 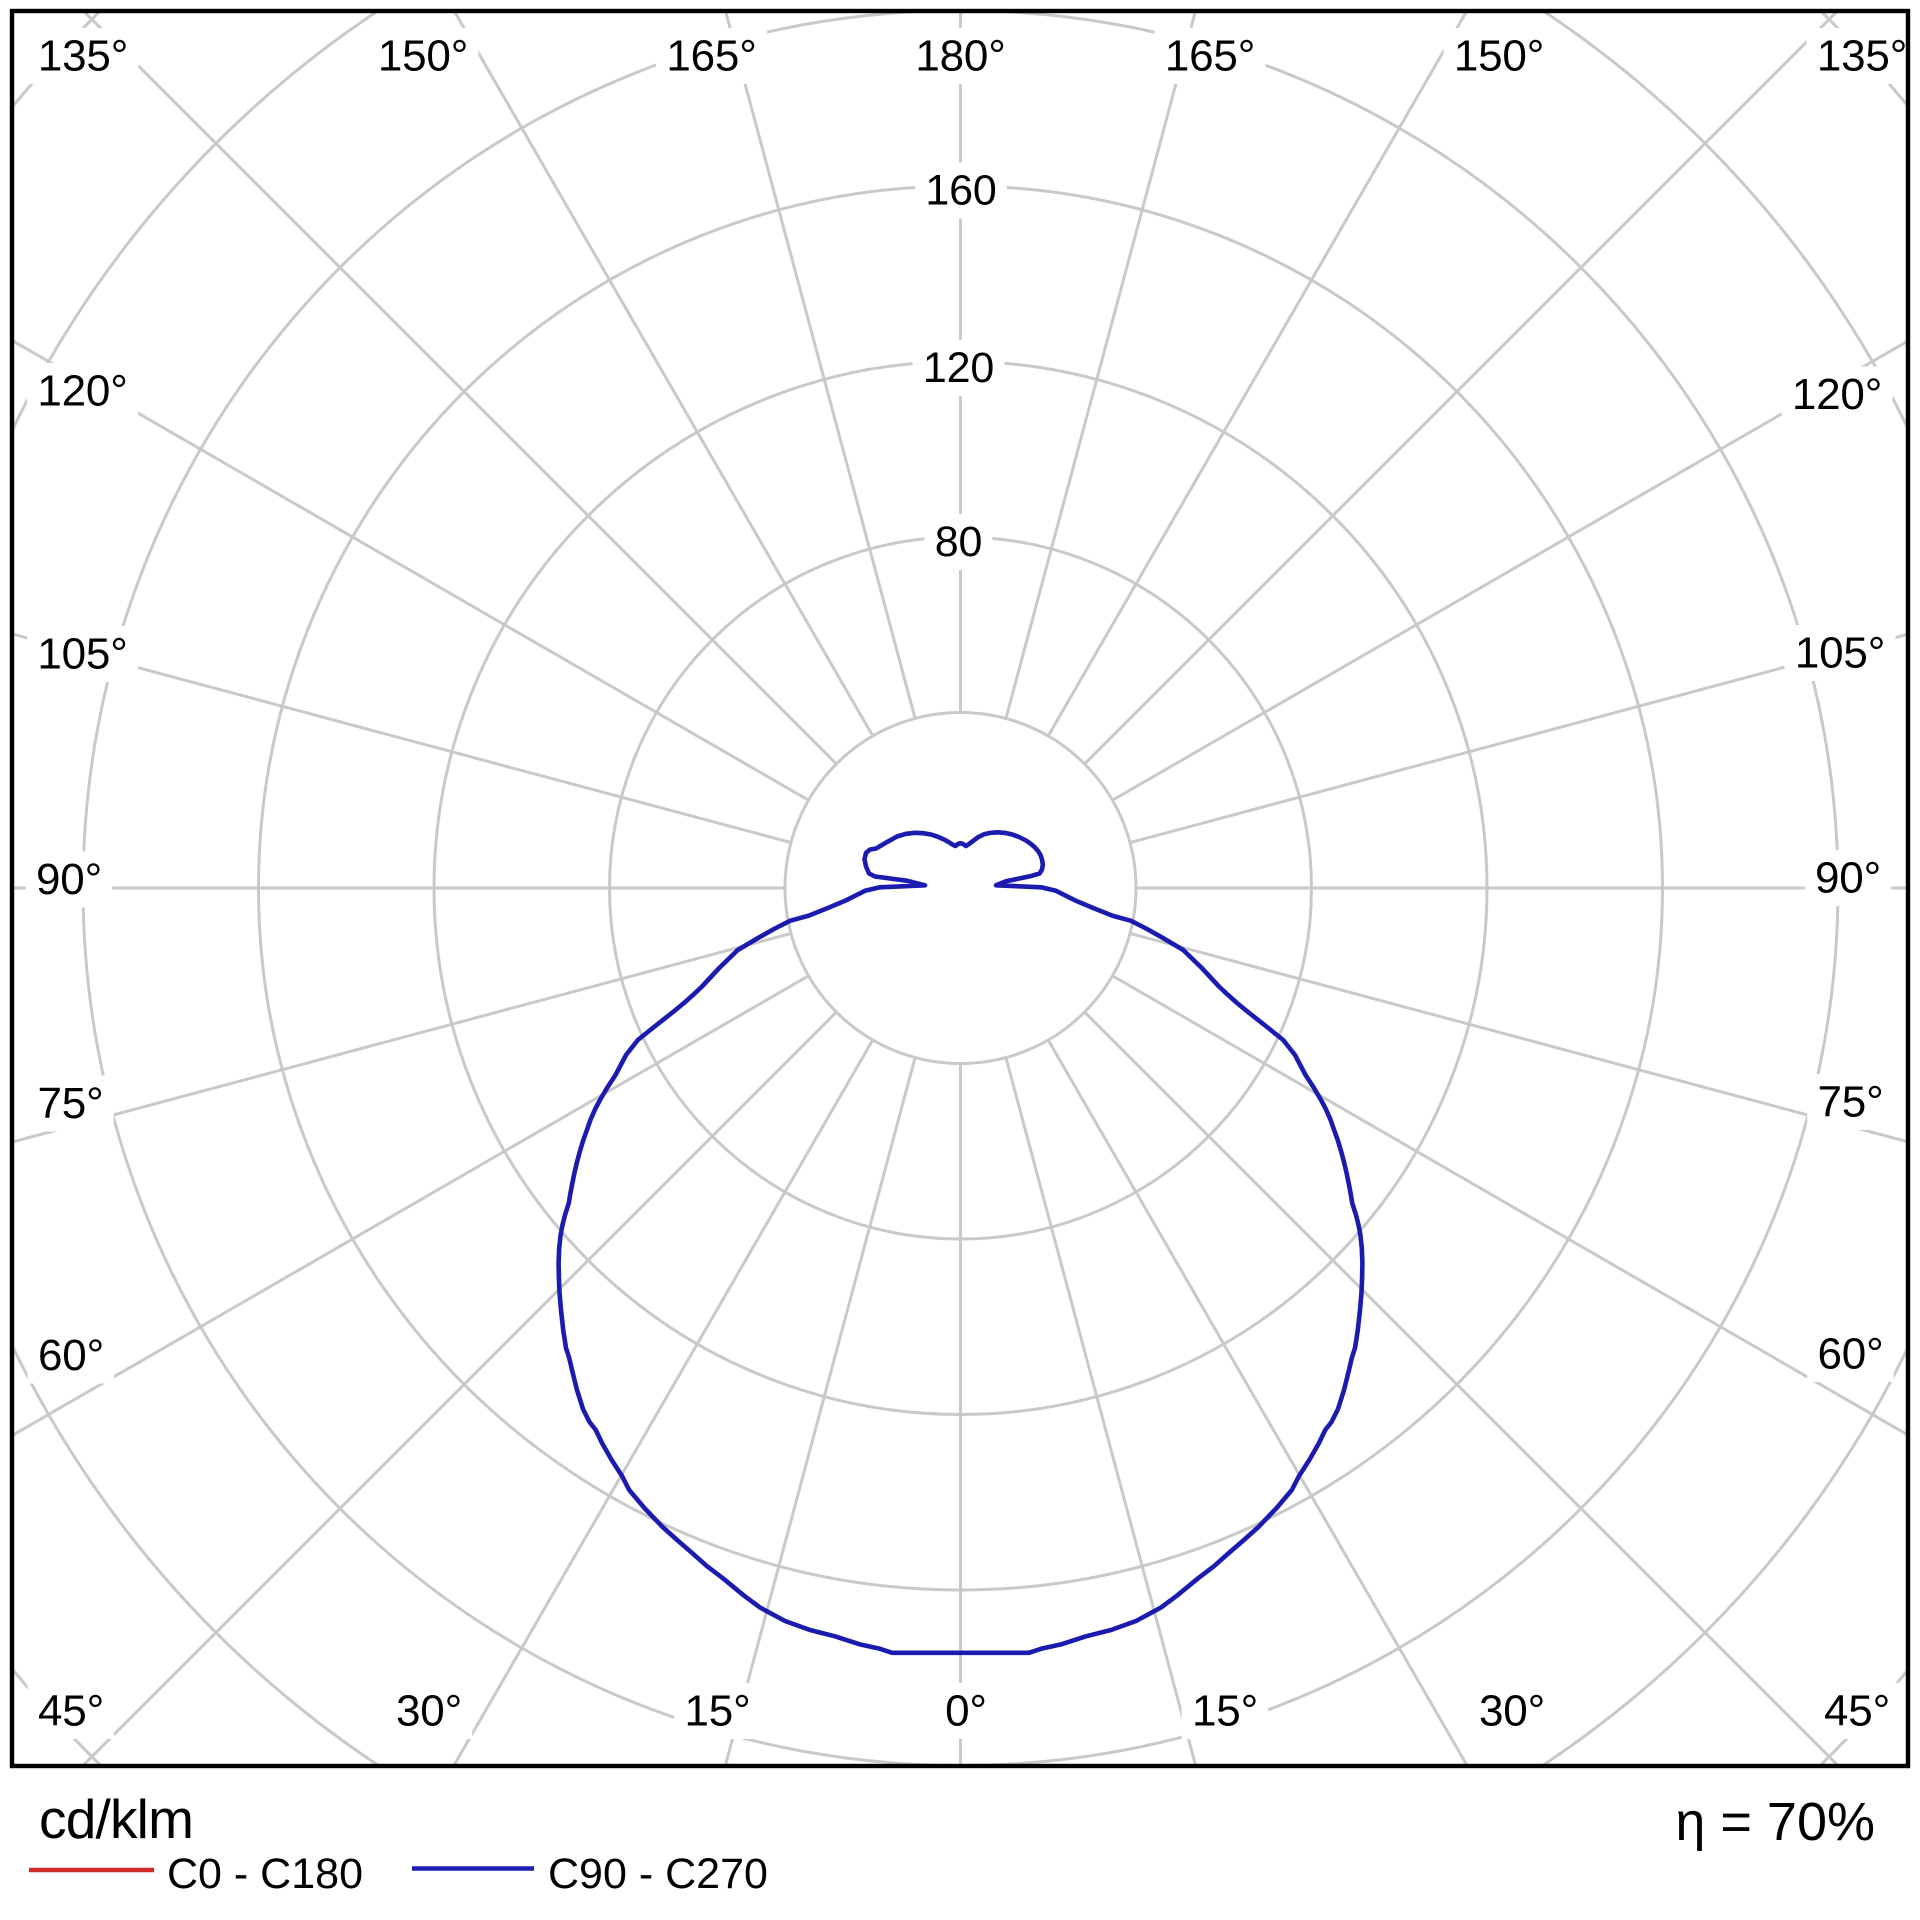 What do you see at coordinates (1775, 1822) in the screenshot?
I see `svg-text: η = 70%` at bounding box center [1775, 1822].